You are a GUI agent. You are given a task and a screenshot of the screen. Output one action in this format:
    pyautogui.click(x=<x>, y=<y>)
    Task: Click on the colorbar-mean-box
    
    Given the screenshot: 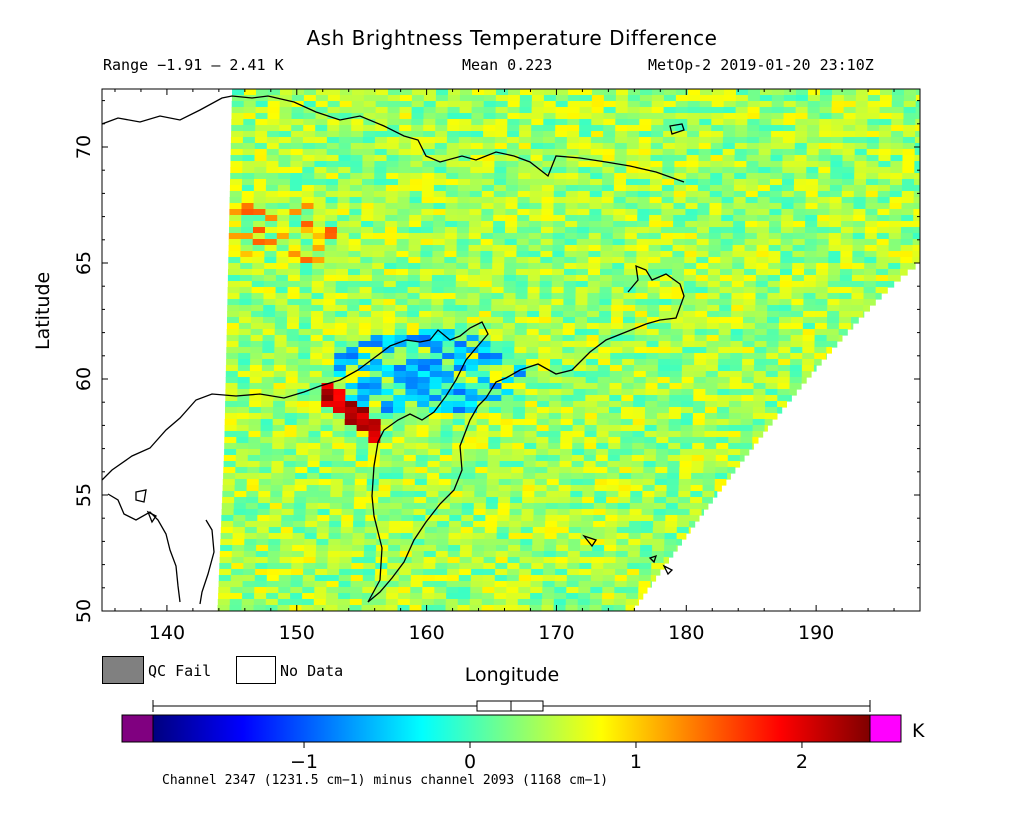 What is the action you would take?
    pyautogui.click(x=510, y=706)
    